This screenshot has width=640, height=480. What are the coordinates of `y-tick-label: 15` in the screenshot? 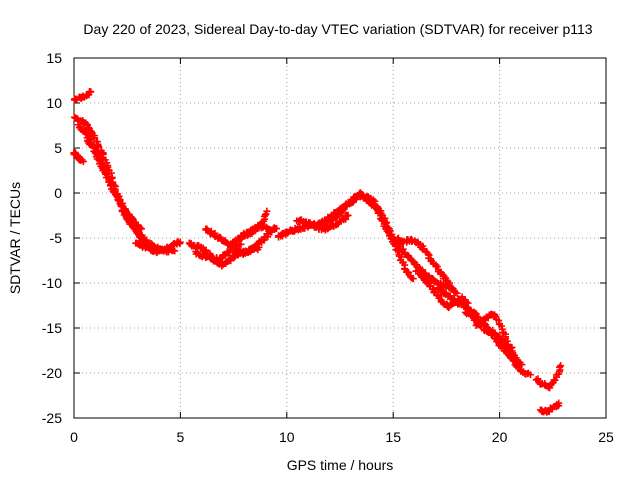 It's located at (54, 58).